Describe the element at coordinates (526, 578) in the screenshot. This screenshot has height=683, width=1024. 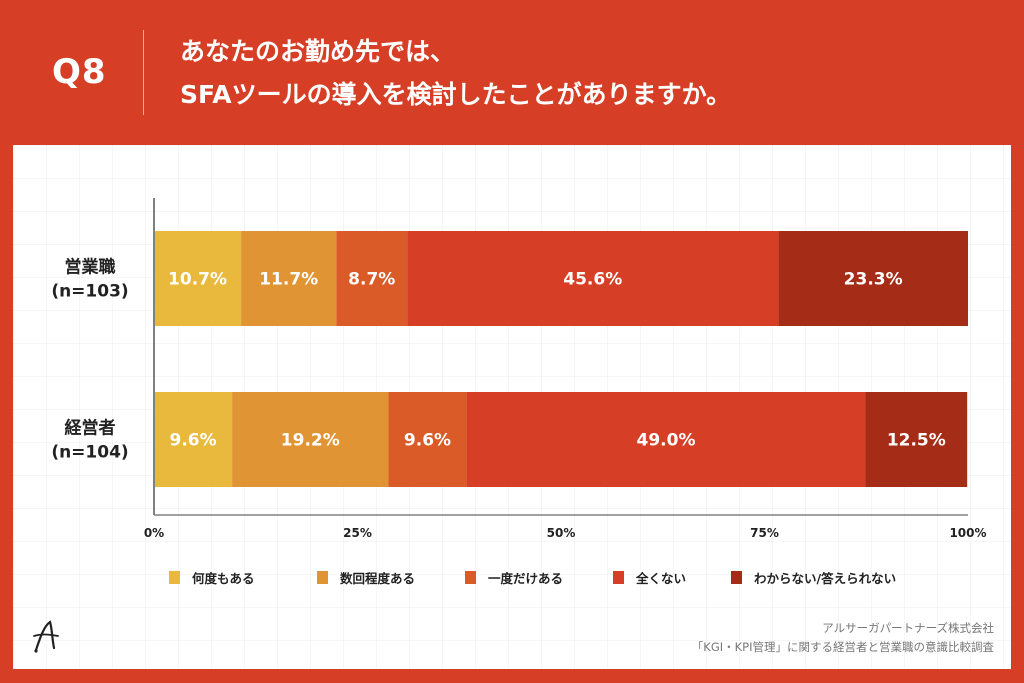
I see `legend-label: 一度だけある` at that location.